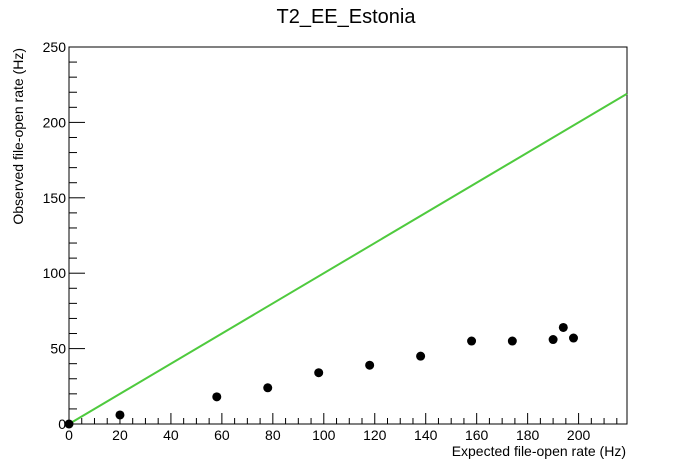 Image resolution: width=696 pixels, height=472 pixels. What do you see at coordinates (120, 435) in the screenshot?
I see `x-tick-label: 20` at bounding box center [120, 435].